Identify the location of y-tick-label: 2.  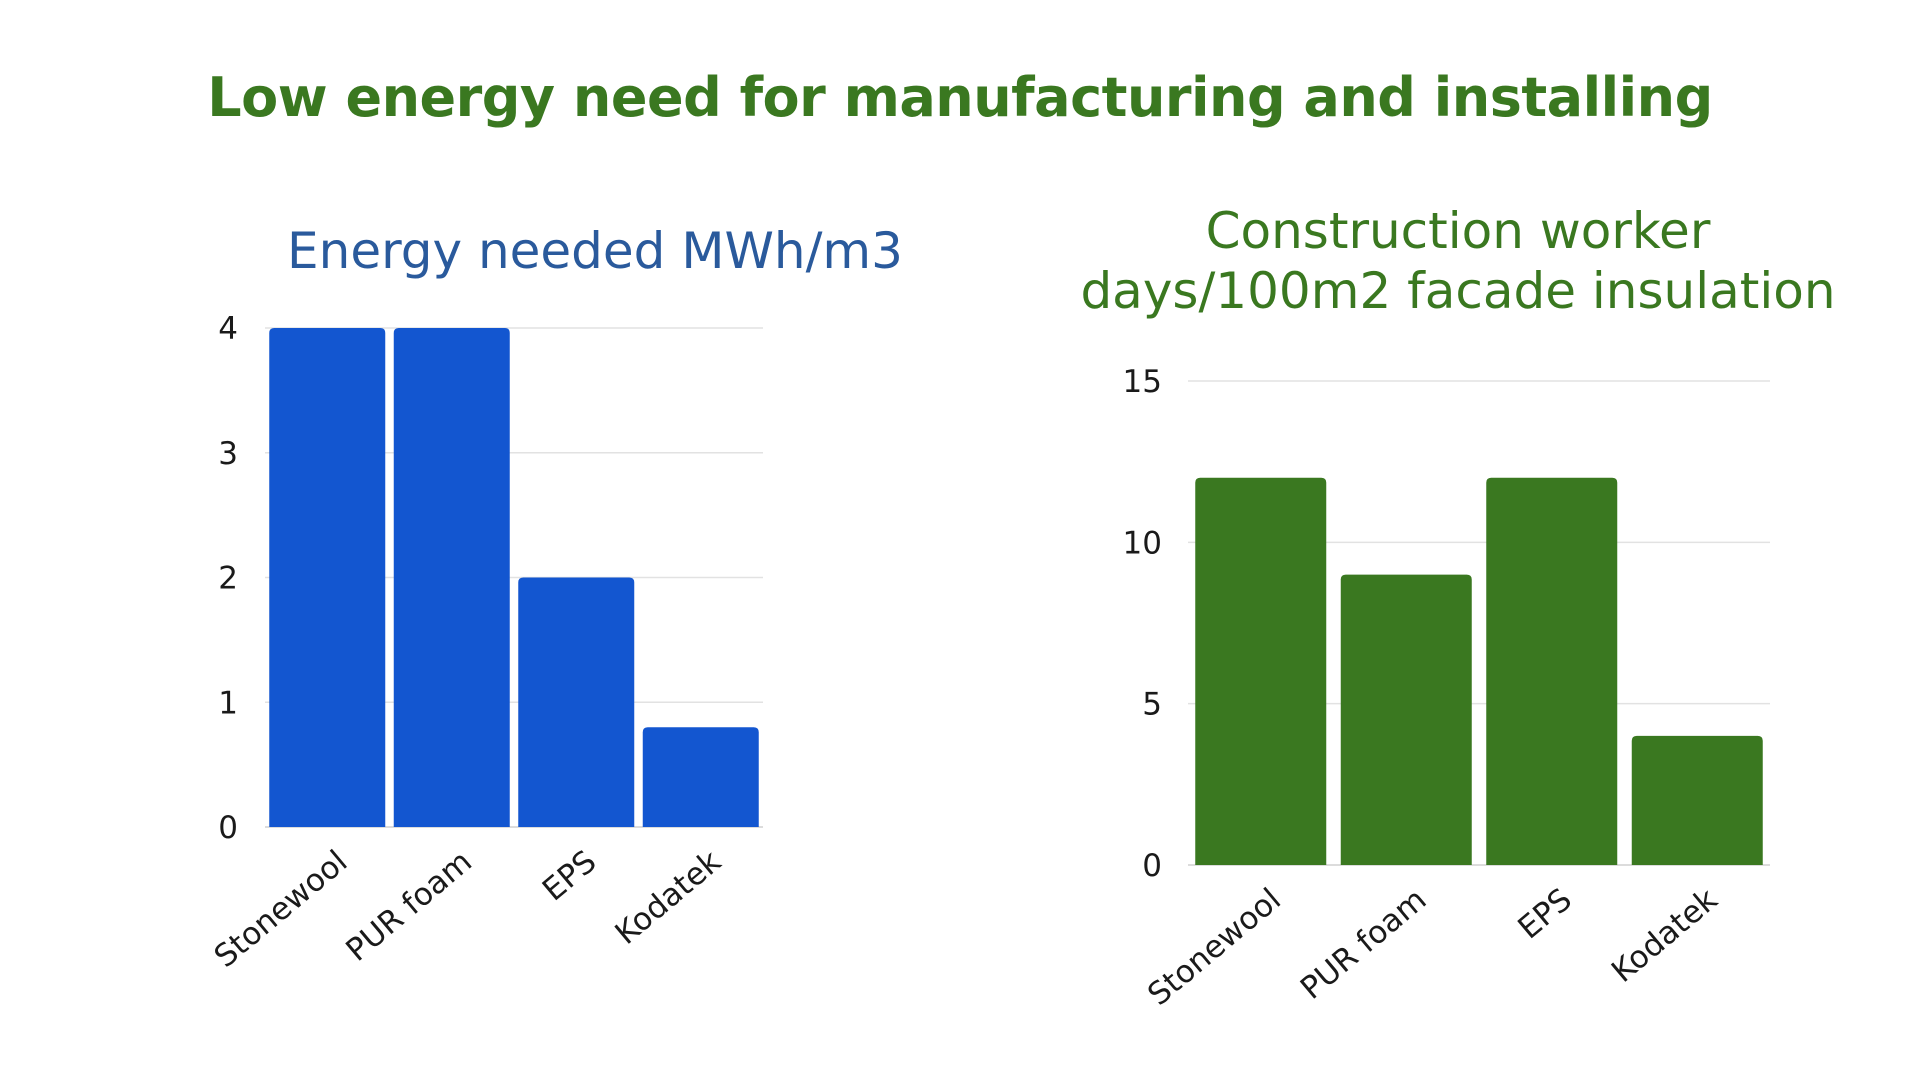
(228, 579).